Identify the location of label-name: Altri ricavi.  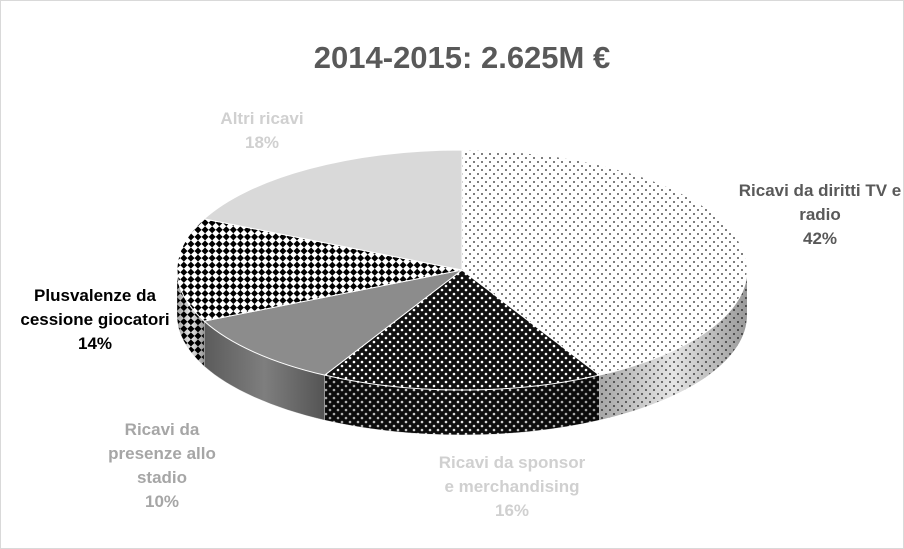
(262, 118).